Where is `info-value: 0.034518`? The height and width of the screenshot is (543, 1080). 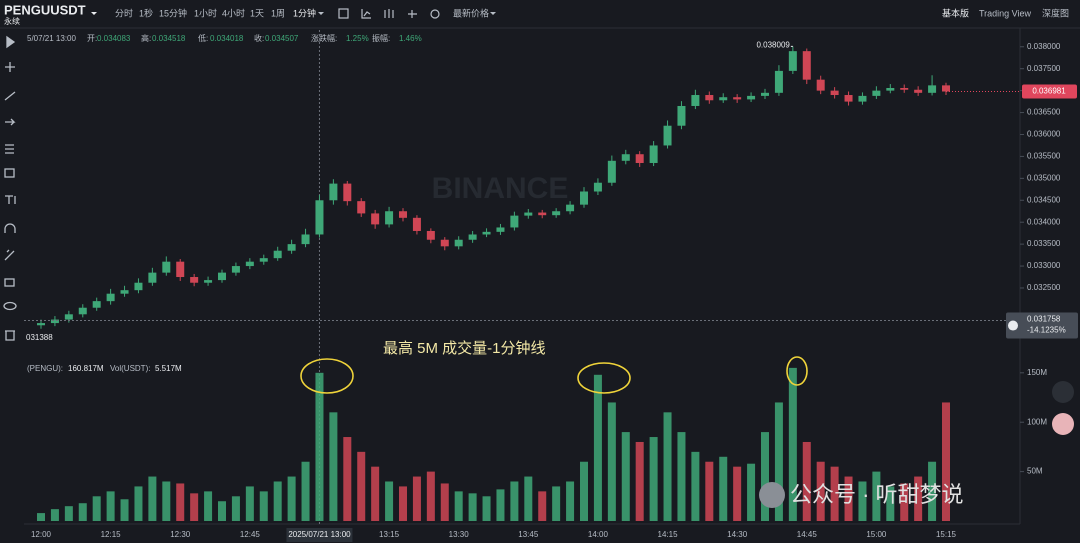 info-value: 0.034518 is located at coordinates (169, 38).